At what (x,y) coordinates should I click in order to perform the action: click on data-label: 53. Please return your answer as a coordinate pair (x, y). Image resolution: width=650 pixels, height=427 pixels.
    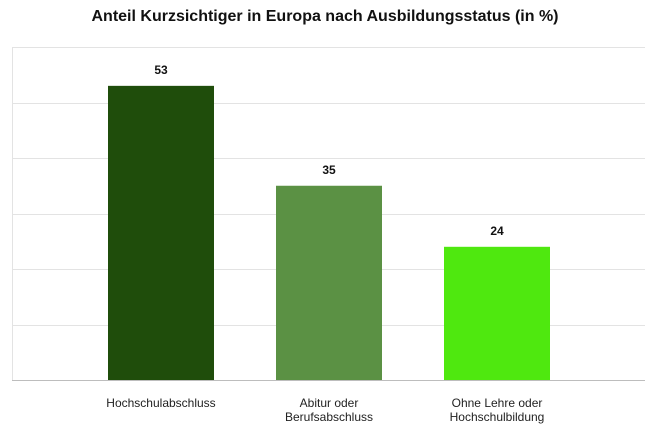
    Looking at the image, I should click on (161, 70).